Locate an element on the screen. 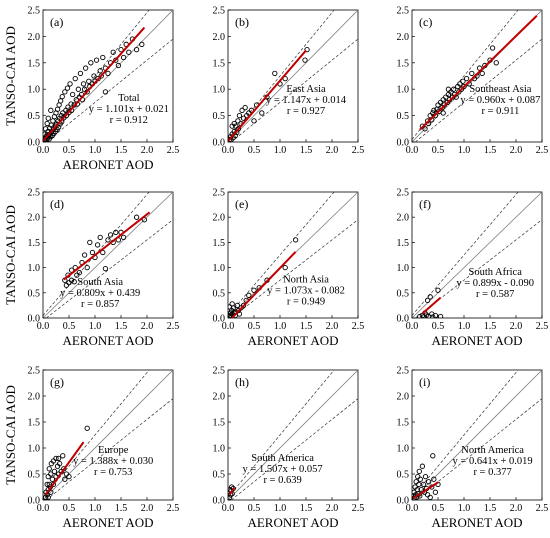 The height and width of the screenshot is (538, 550). region-label: South Asia is located at coordinates (100, 282).